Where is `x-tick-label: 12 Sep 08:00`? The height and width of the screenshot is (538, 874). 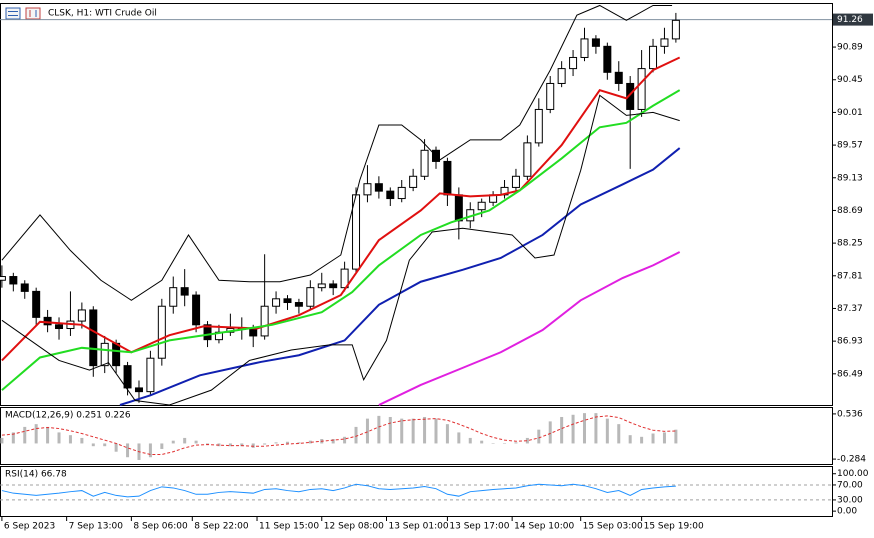 x-tick-label: 12 Sep 08:00 is located at coordinates (354, 527).